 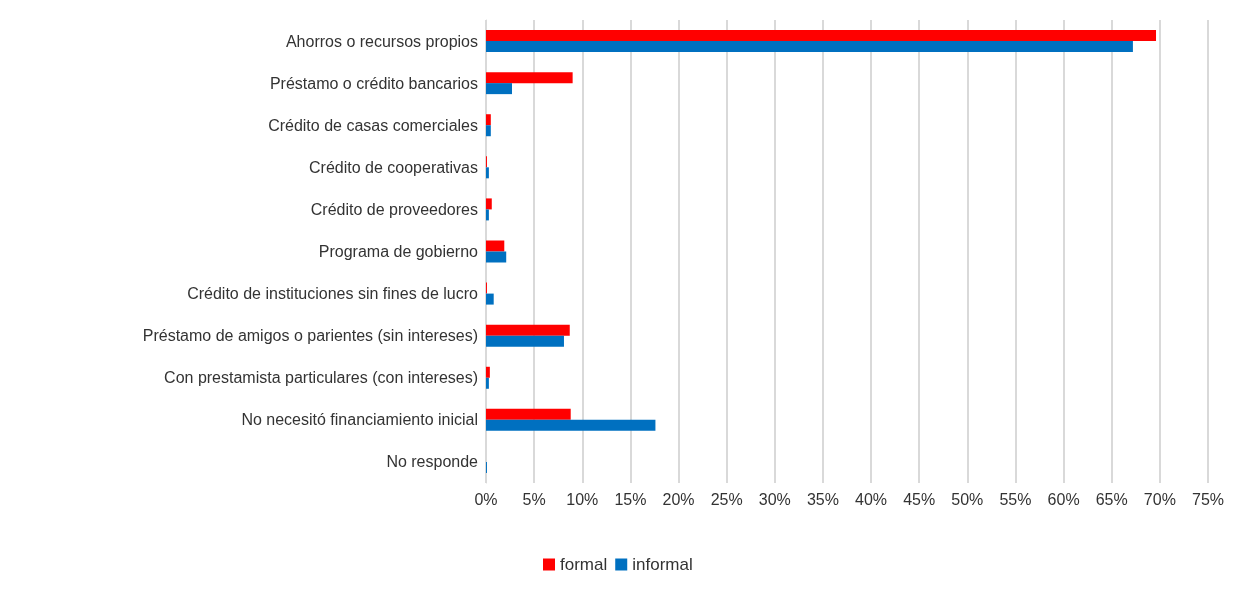 I want to click on x-tick-label: 65%, so click(x=1111, y=499).